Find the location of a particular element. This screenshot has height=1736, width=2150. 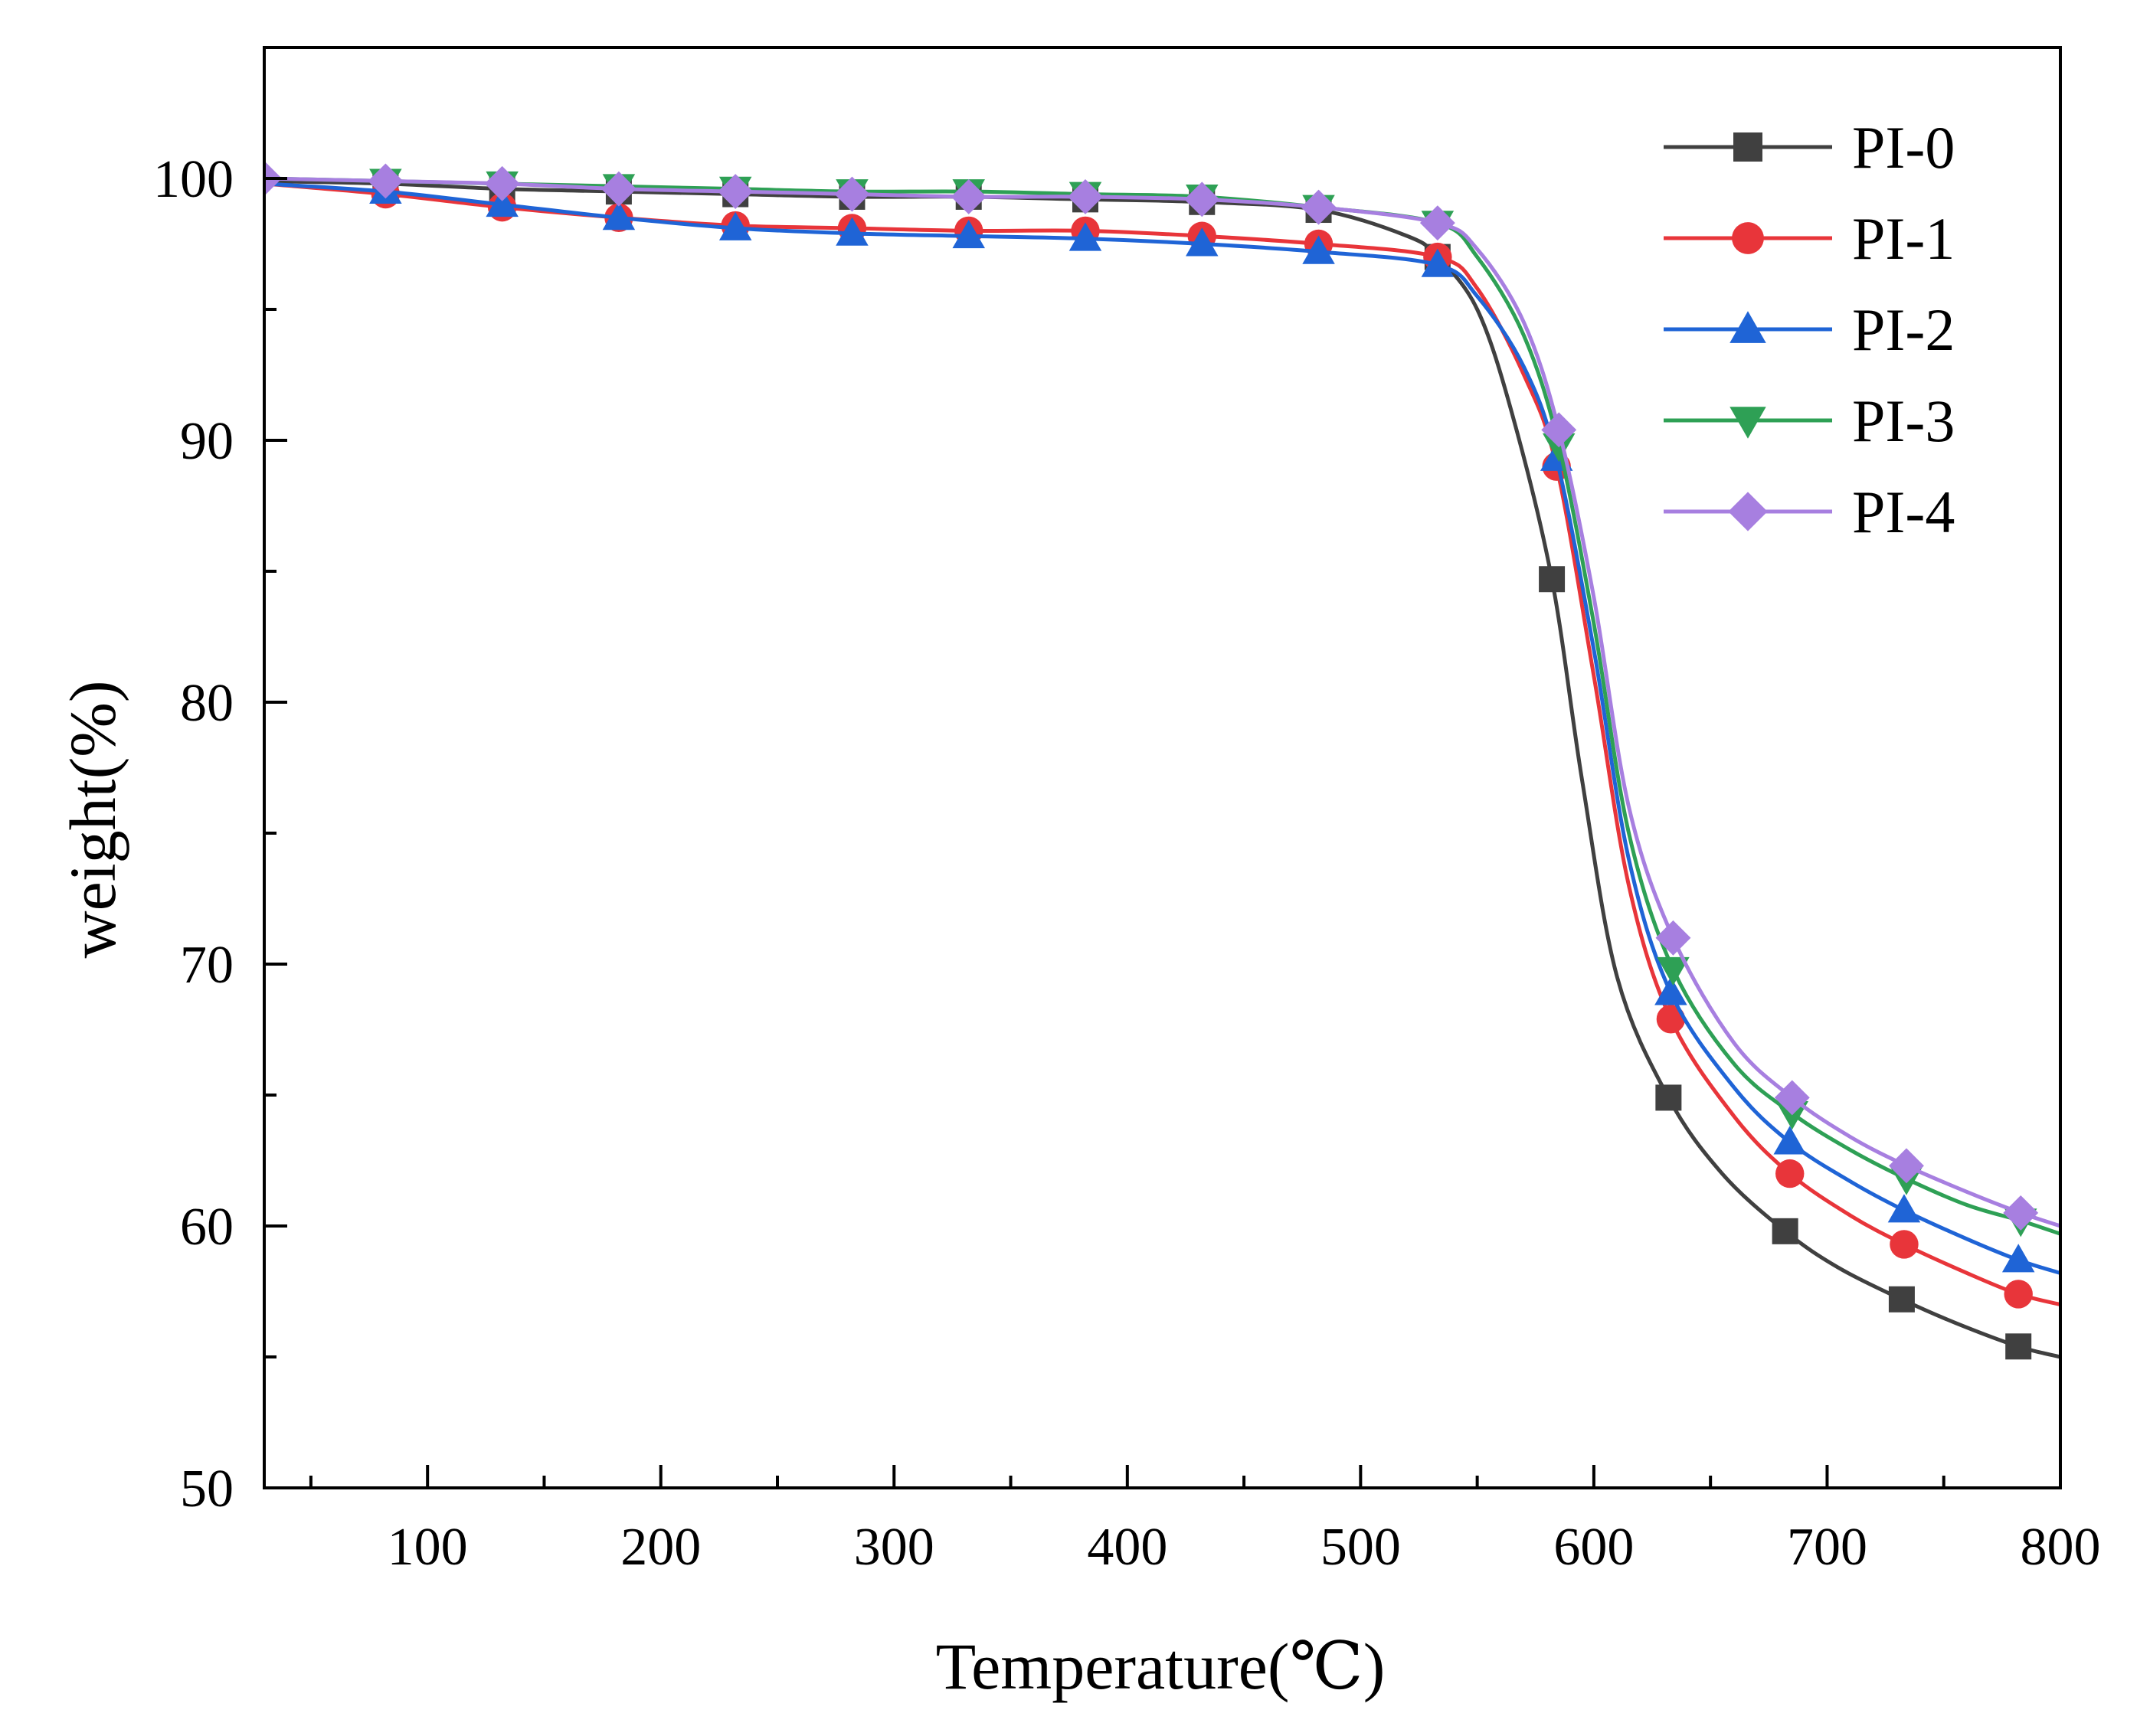

legend-label-pi-1: PI-1 is located at coordinates (1903, 238).